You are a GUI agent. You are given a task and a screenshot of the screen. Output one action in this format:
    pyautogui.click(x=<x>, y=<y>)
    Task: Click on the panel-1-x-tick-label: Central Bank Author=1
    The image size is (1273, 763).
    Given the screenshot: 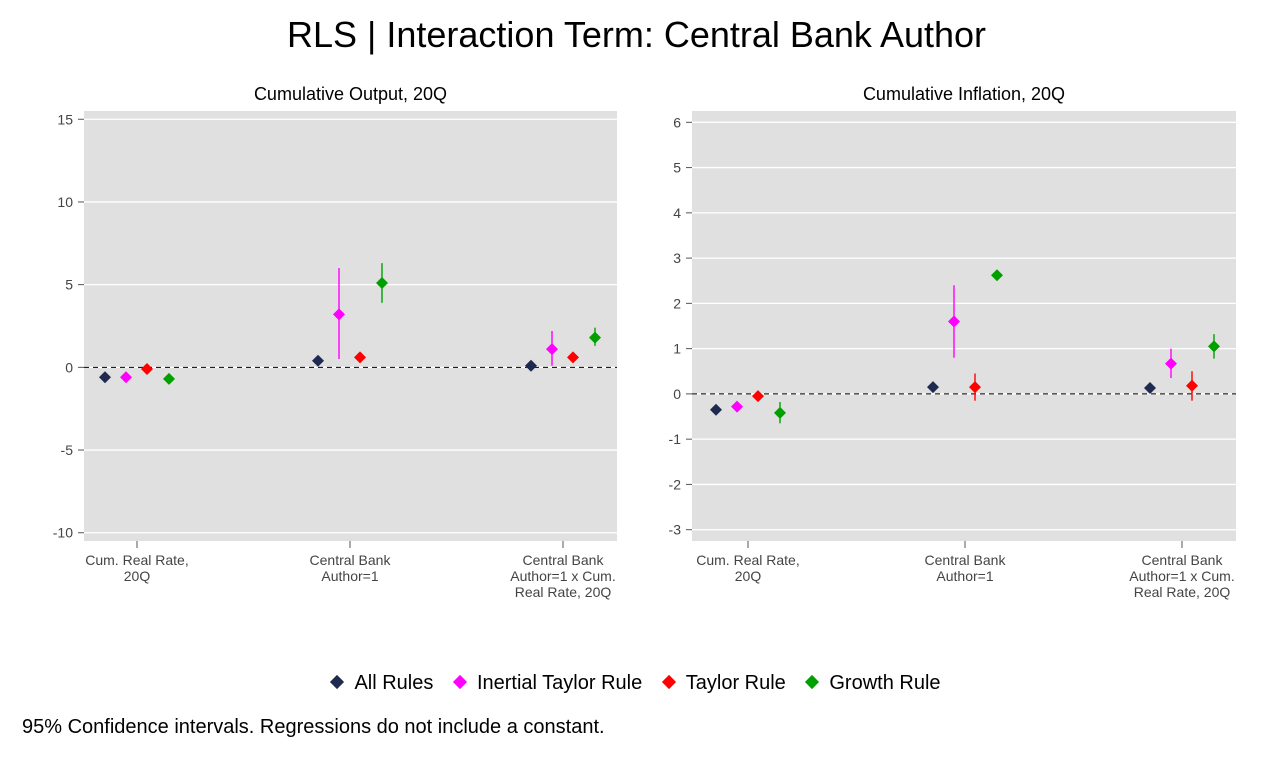 What is the action you would take?
    pyautogui.click(x=351, y=568)
    